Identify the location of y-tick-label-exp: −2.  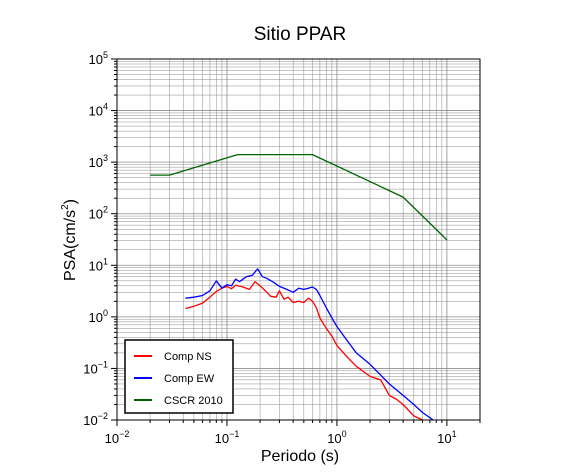
(103, 416).